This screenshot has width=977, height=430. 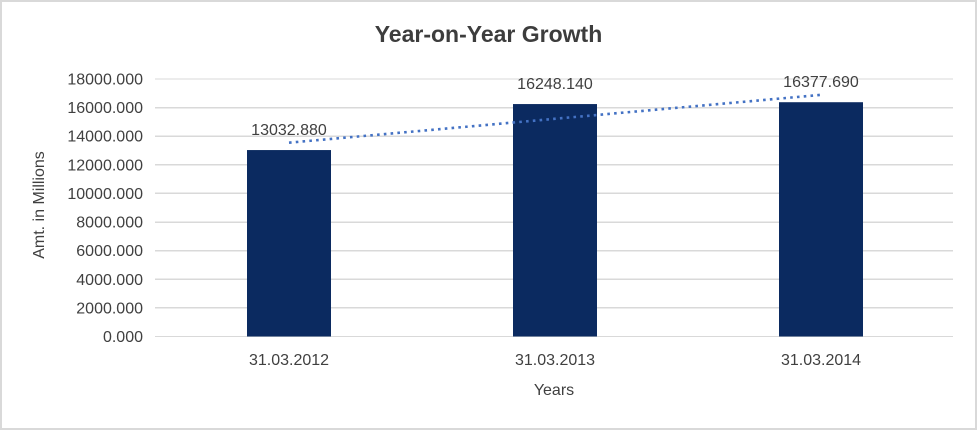 What do you see at coordinates (105, 137) in the screenshot?
I see `y-tick-label: 14000.000` at bounding box center [105, 137].